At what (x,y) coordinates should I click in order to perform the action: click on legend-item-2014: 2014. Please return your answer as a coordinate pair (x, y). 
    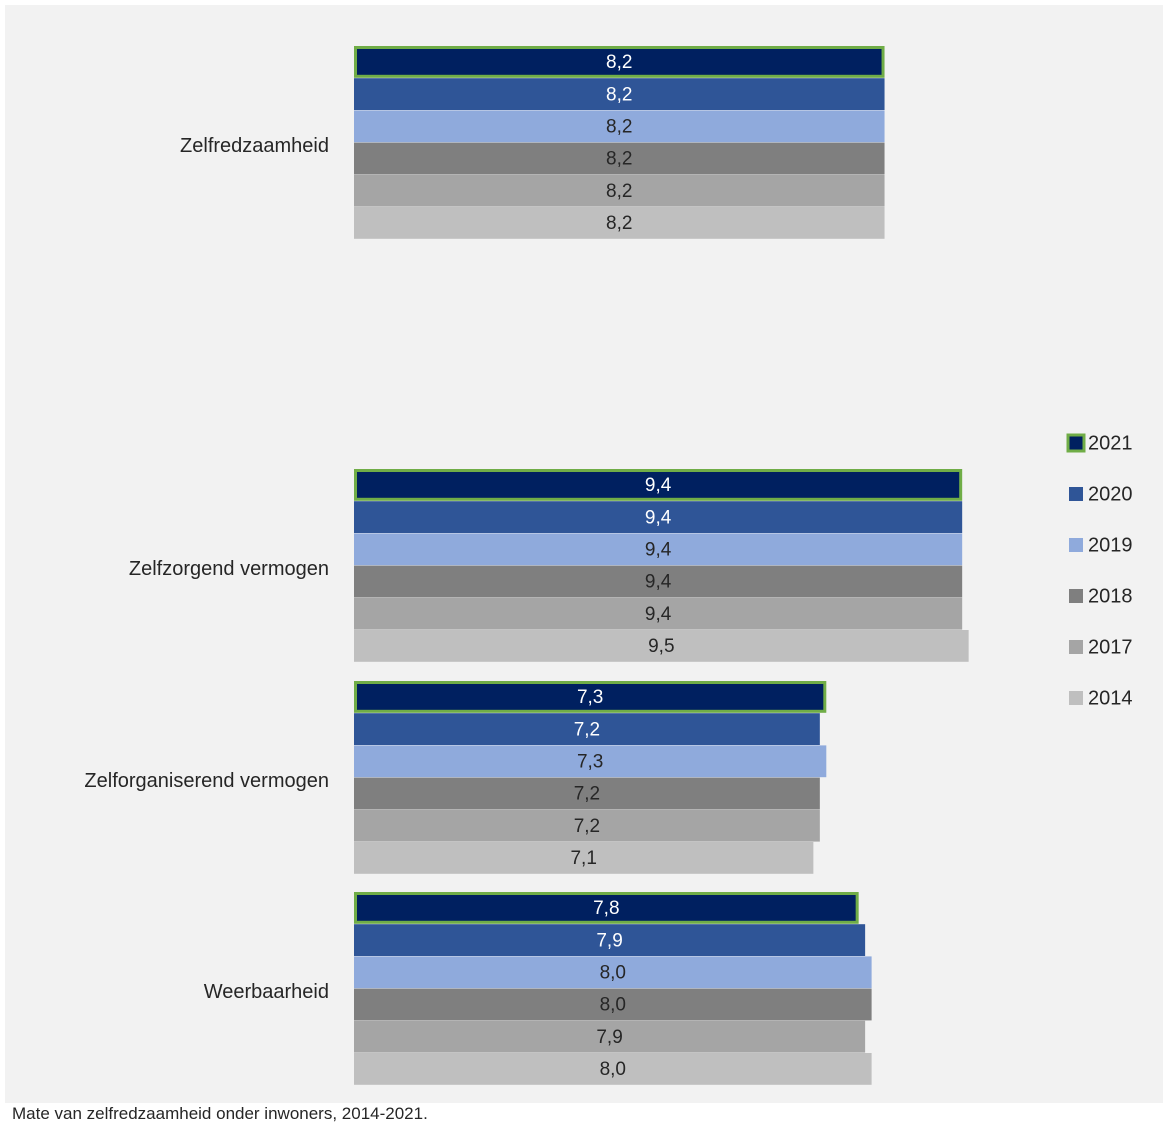
    Looking at the image, I should click on (1101, 698).